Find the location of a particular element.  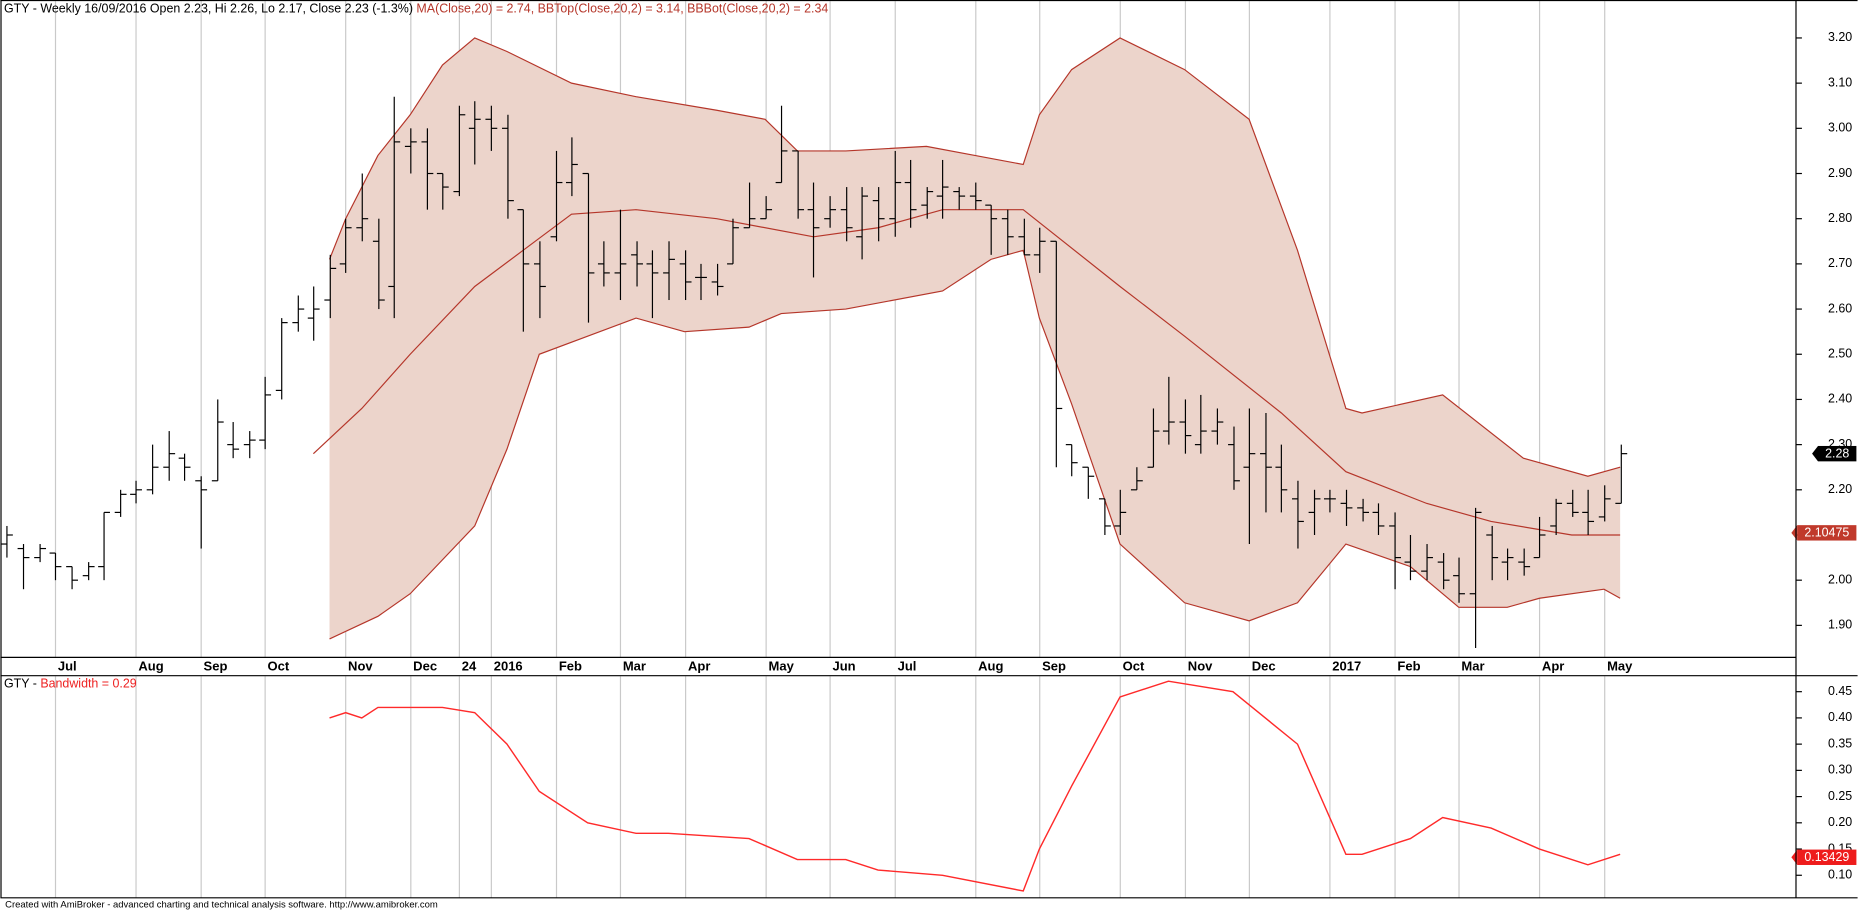

title-part: GTY - is located at coordinates (22, 684).